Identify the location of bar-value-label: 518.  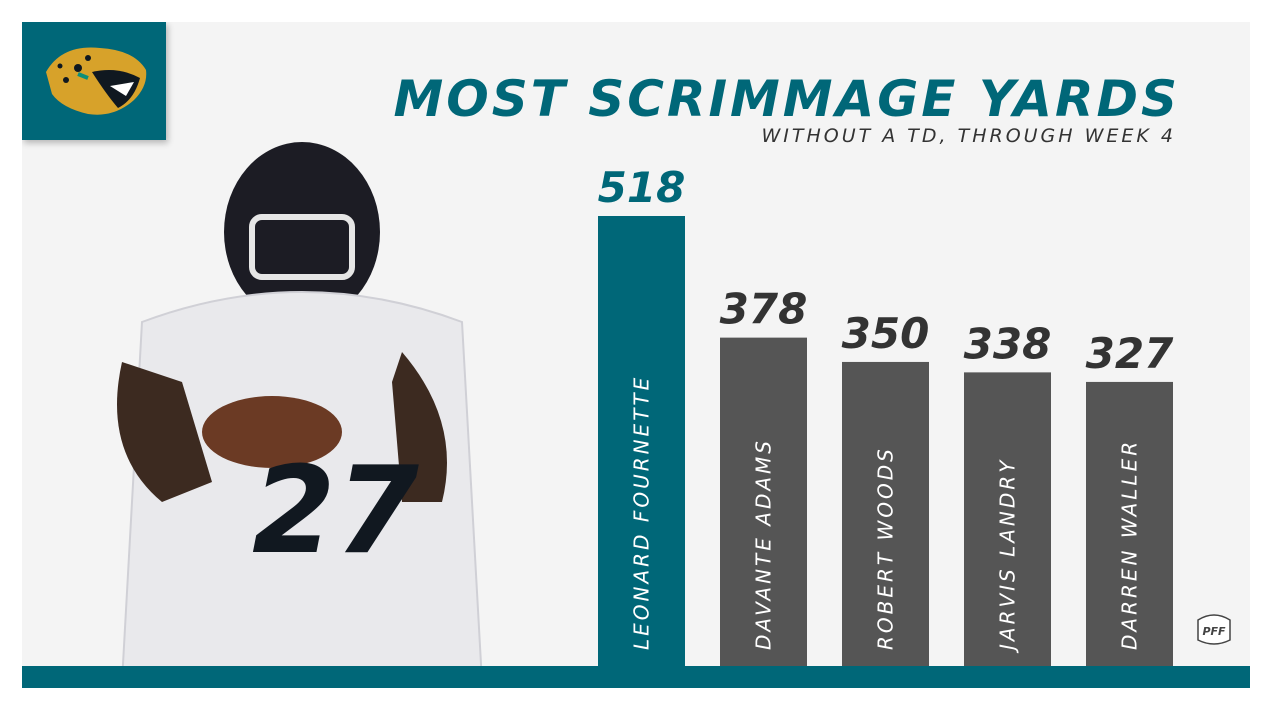
(642, 187).